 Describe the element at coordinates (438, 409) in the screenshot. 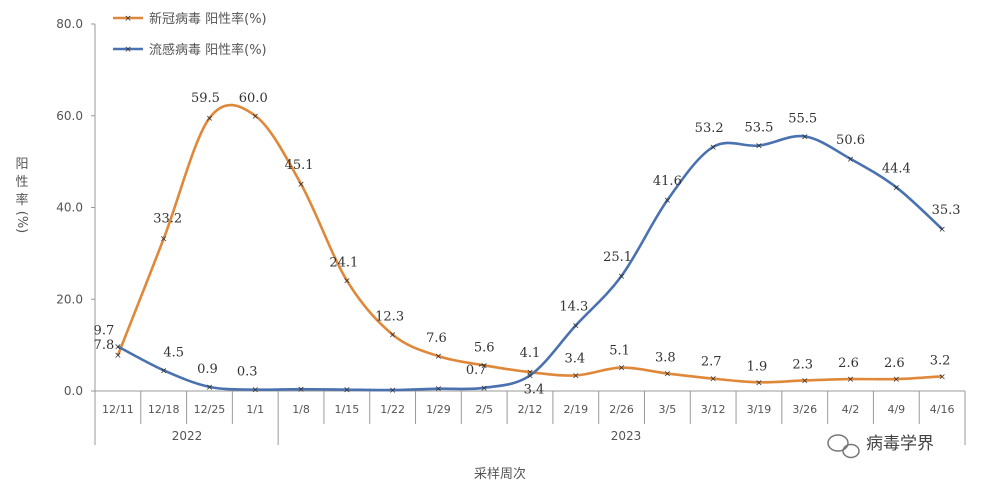

I see `x-tick-label: 1/29` at that location.